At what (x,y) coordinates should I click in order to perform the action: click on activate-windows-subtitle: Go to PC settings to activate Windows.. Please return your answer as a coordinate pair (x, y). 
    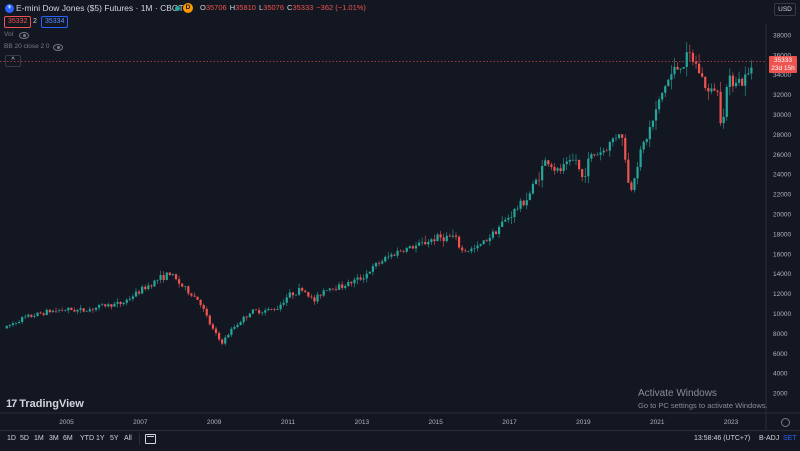
    Looking at the image, I should click on (703, 405).